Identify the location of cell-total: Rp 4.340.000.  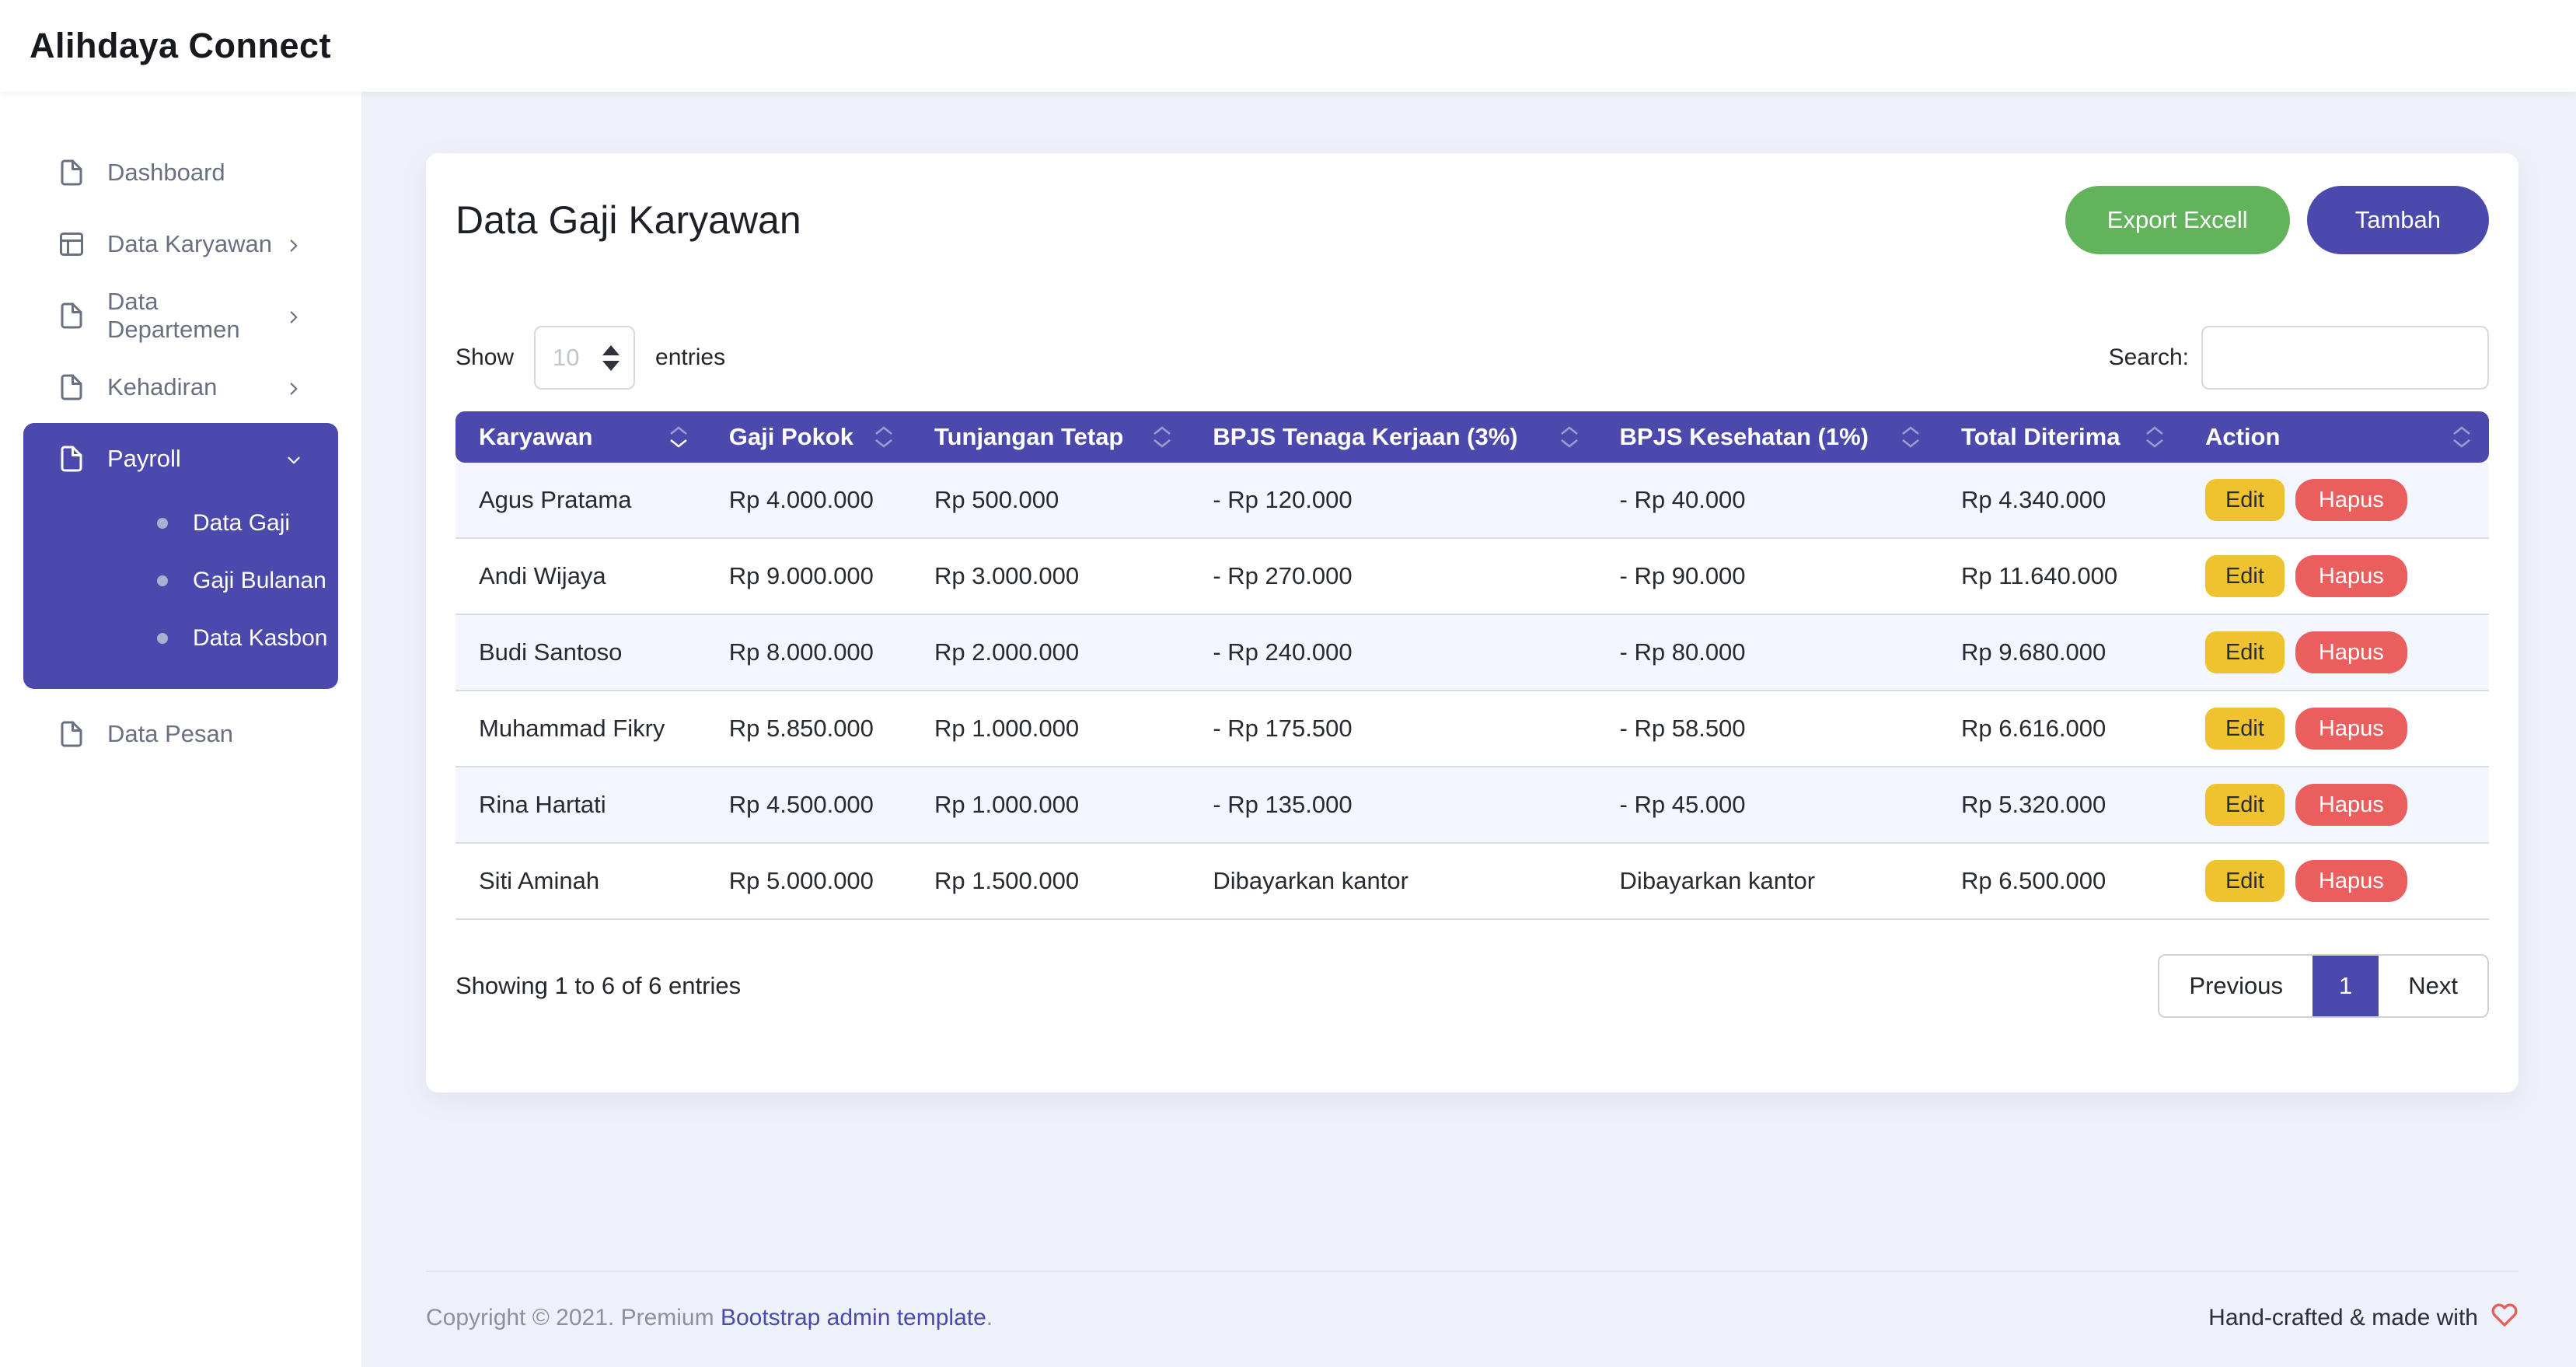
(2060, 501).